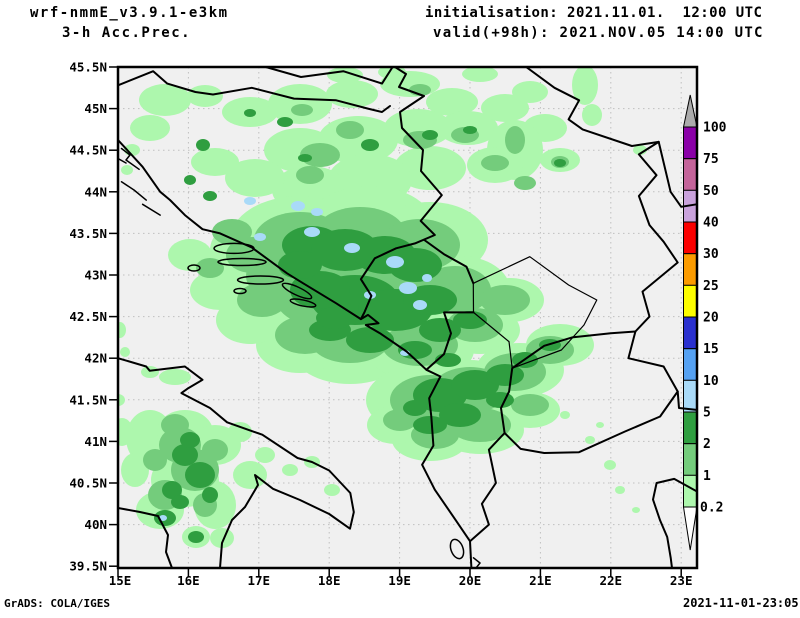  Describe the element at coordinates (95, 441) in the screenshot. I see `lat-tick-label: 41N` at that location.